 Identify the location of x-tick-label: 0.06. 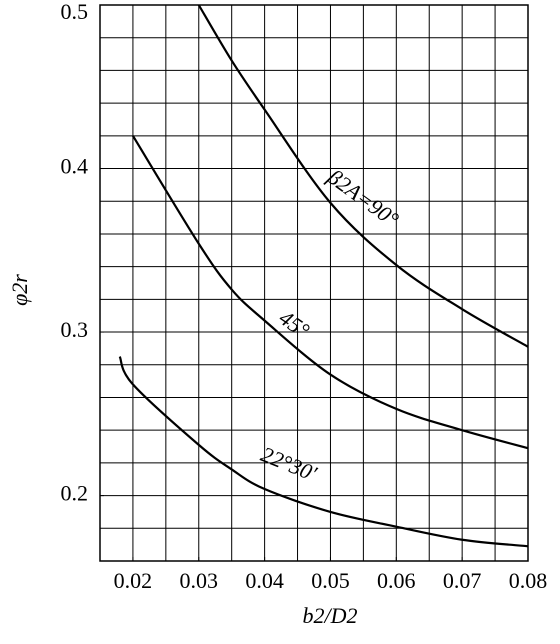
(396, 580).